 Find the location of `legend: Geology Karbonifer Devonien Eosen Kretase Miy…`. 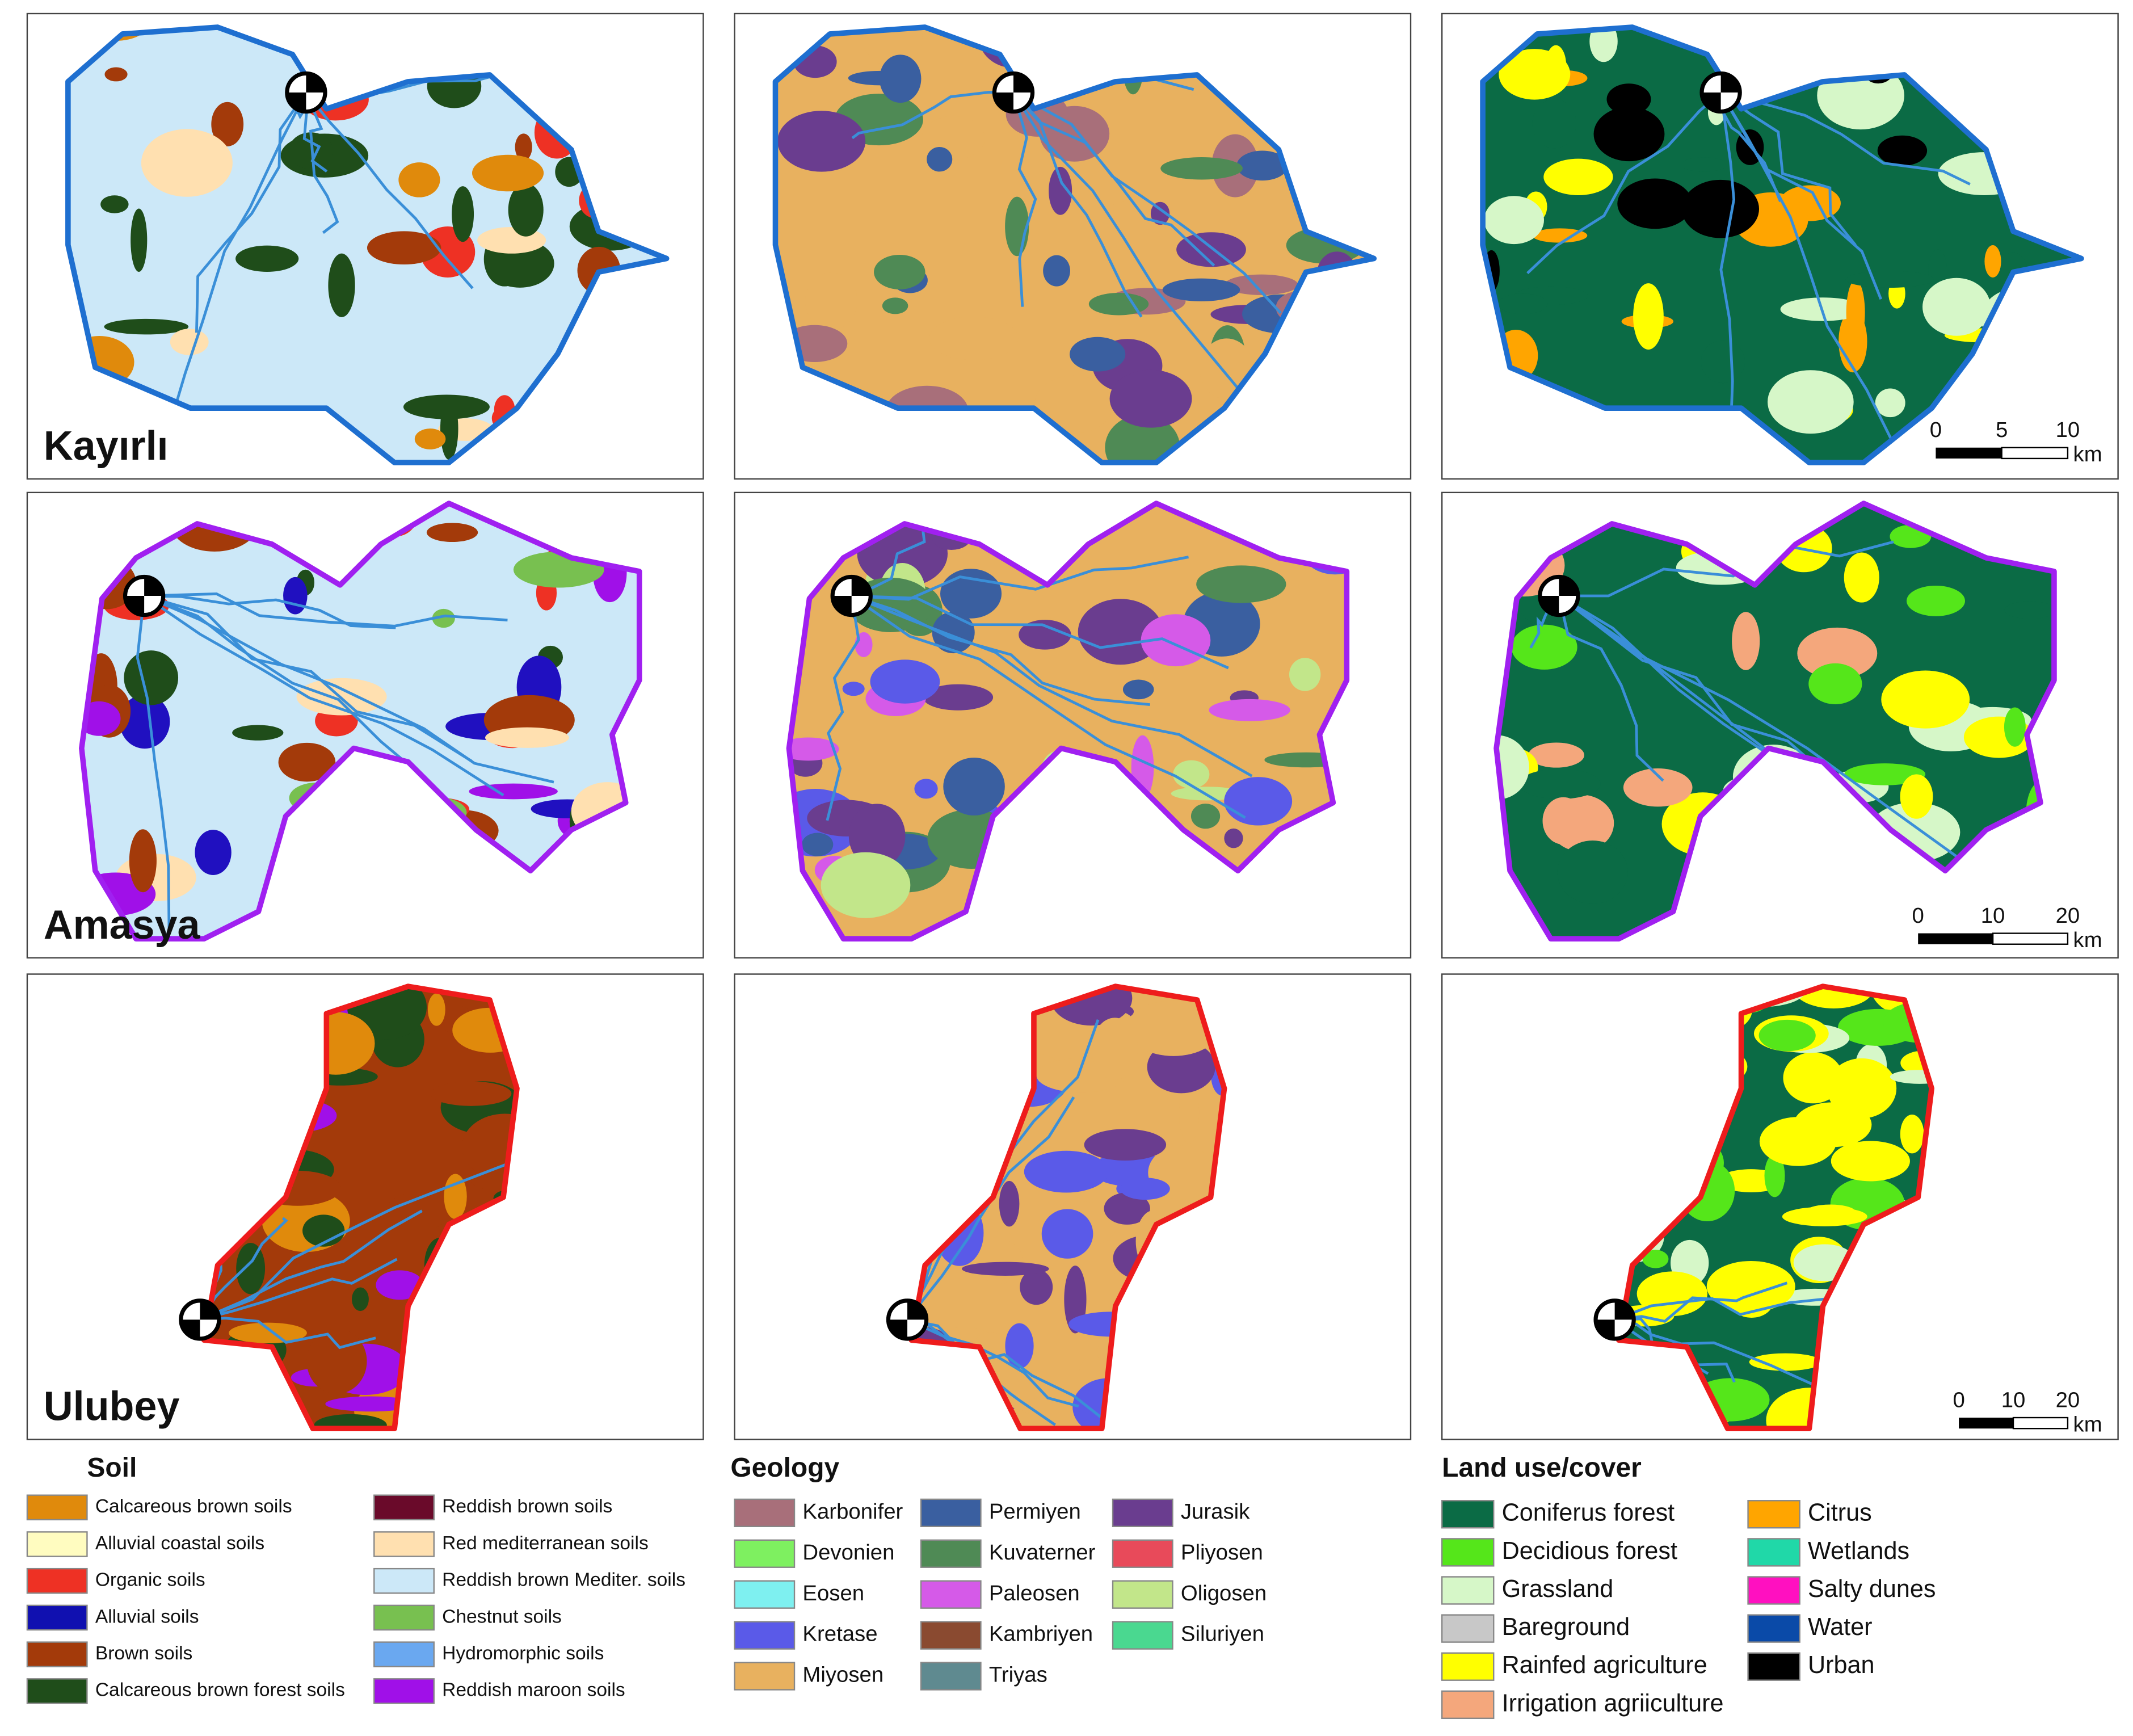

legend: Geology Karbonifer Devonien Eosen Kretase Miy… is located at coordinates (998, 1572).